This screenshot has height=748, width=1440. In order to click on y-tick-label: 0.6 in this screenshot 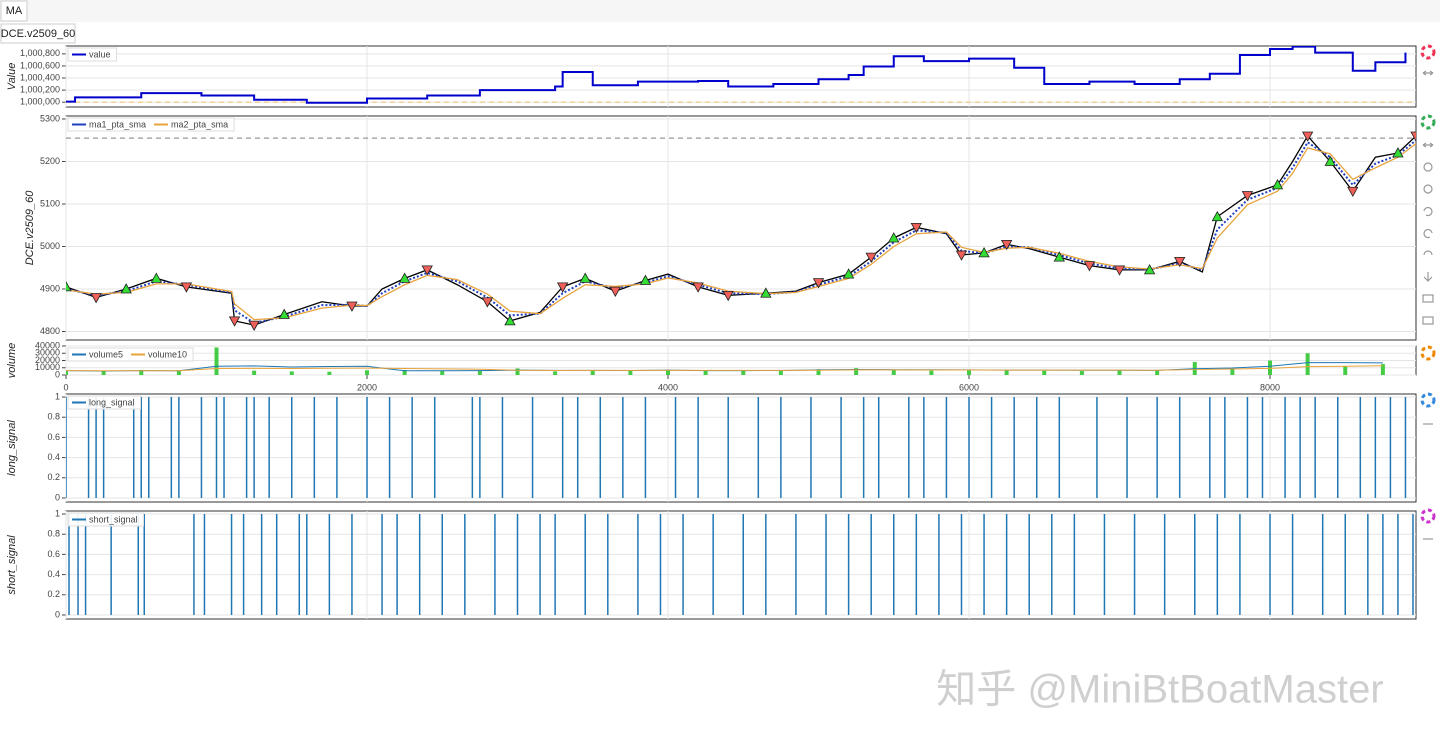, I will do `click(53, 437)`.